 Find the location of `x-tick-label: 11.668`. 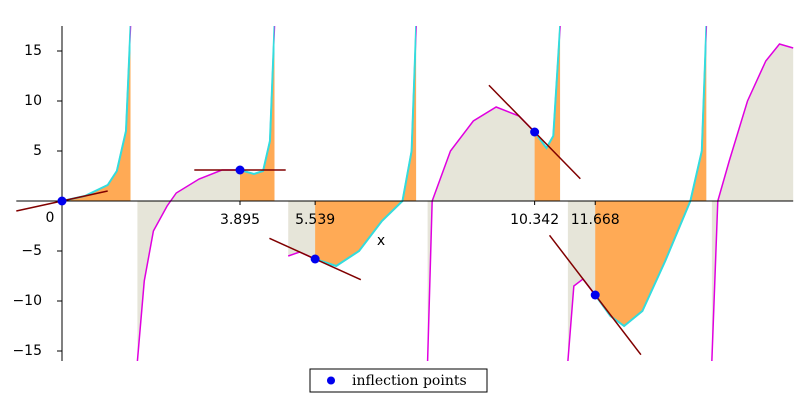

x-tick-label: 11.668 is located at coordinates (595, 220).